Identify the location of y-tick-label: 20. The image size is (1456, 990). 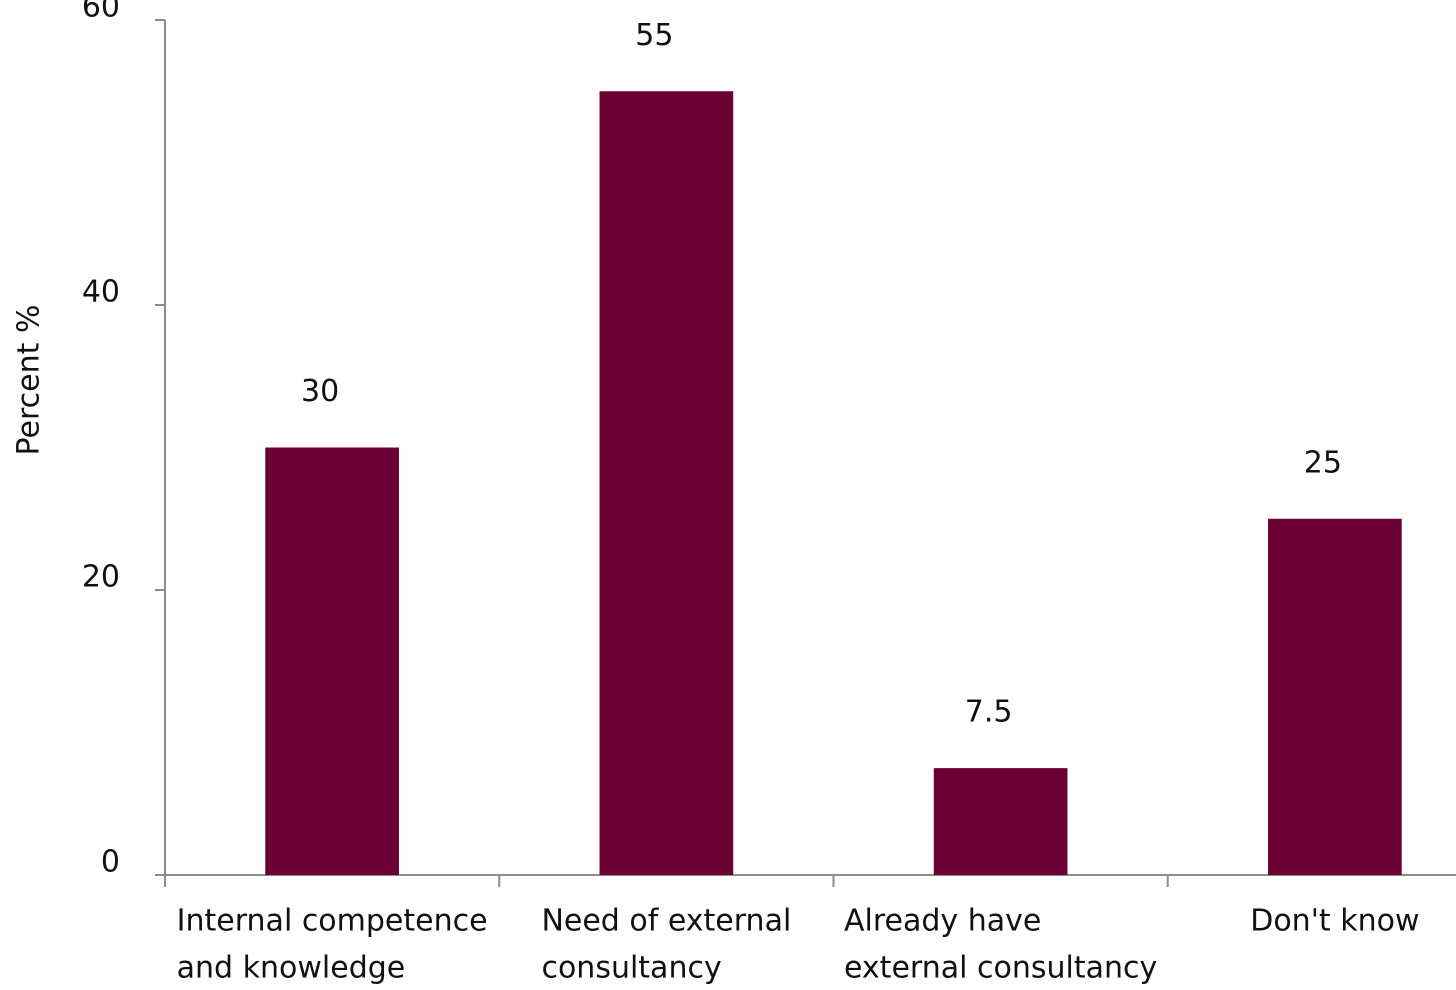
(101, 577).